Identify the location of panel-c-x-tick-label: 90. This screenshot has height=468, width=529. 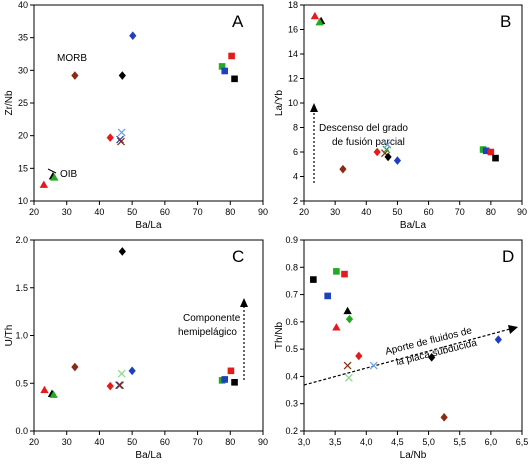
(263, 442).